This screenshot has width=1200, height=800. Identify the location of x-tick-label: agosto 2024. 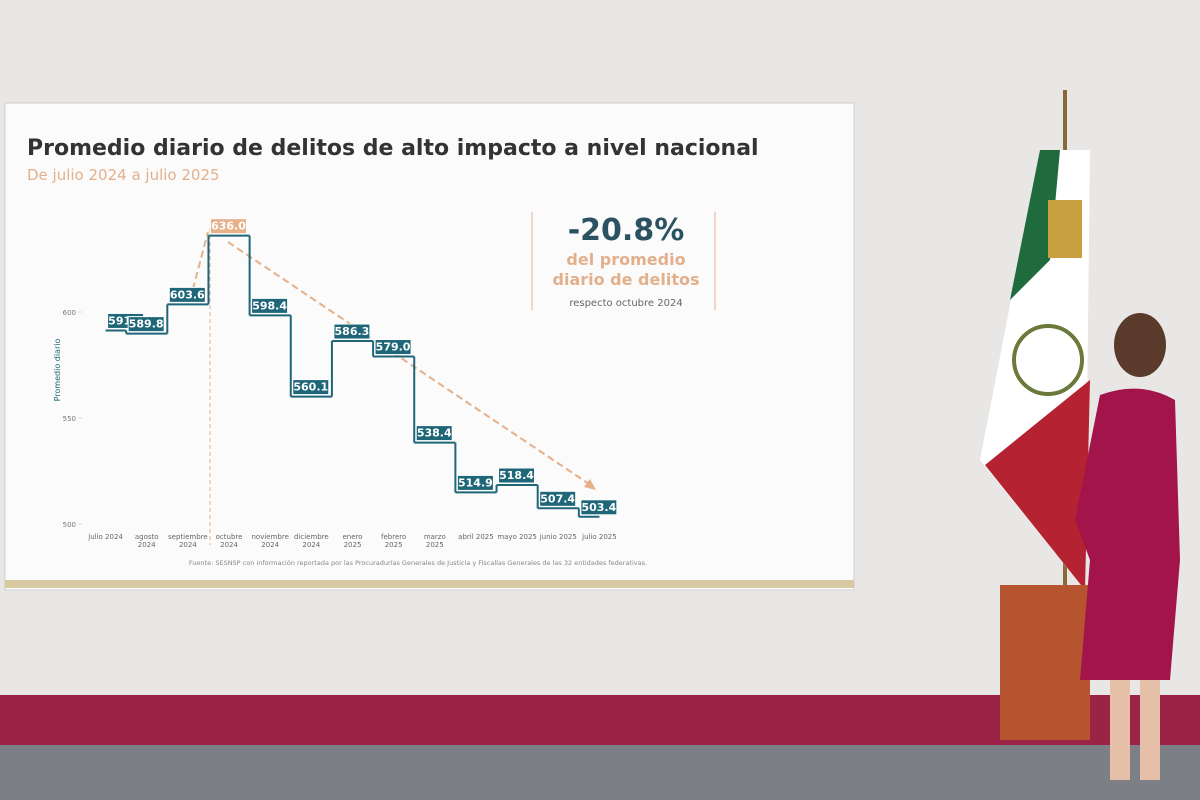
(146, 541).